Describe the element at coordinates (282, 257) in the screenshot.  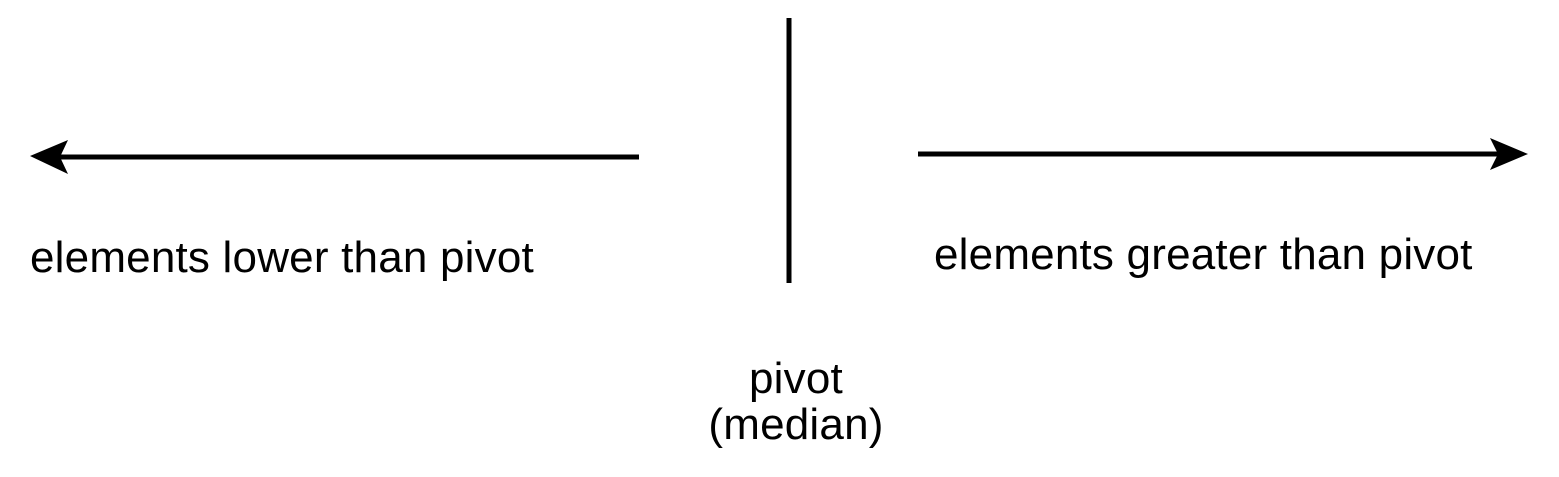
I see `lower-elements-label: elements lower than pivot` at that location.